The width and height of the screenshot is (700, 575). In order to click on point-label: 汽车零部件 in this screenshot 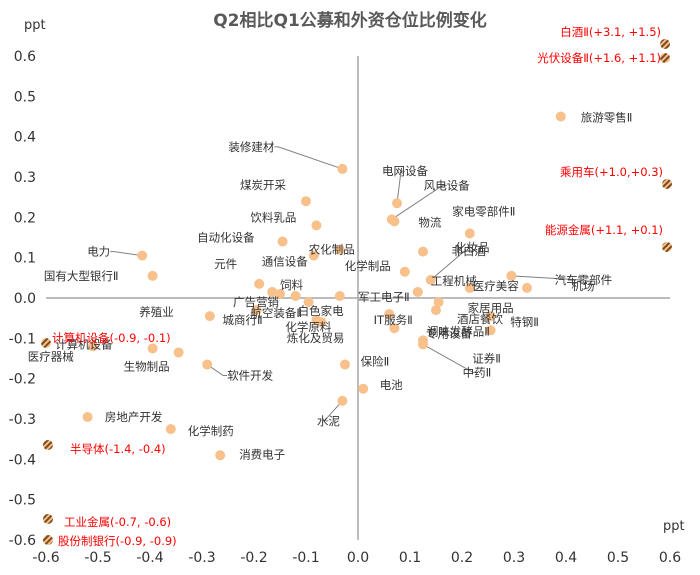, I will do `click(584, 280)`.